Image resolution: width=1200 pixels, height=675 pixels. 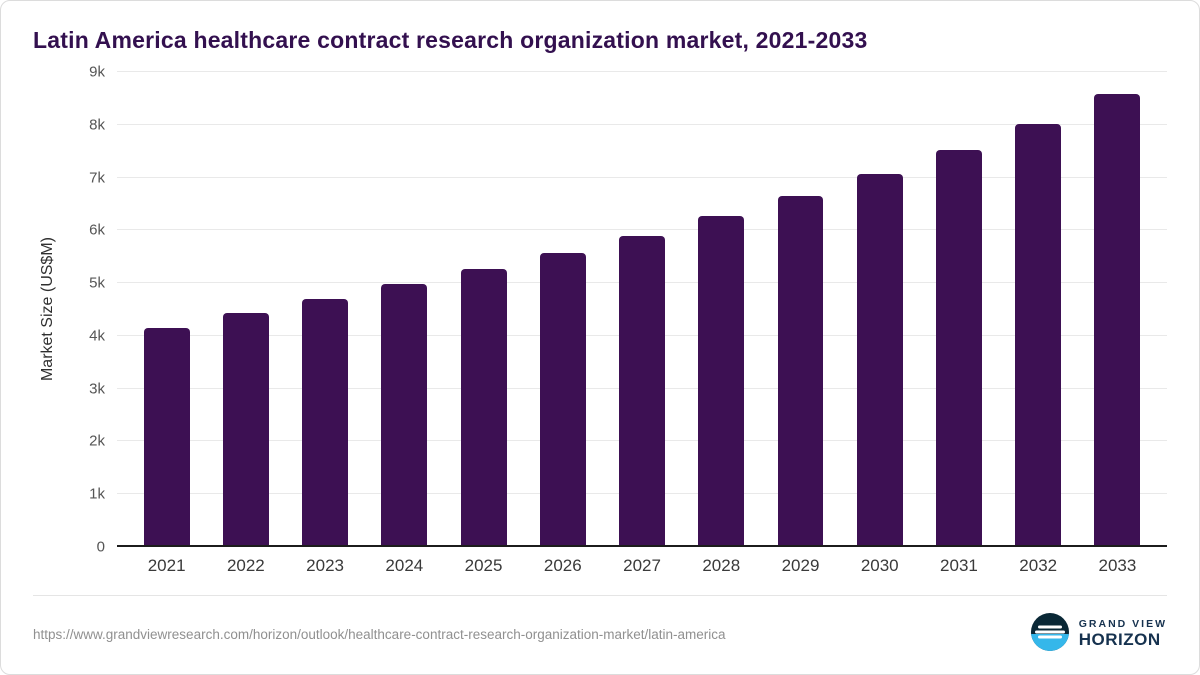 I want to click on x-tick-label: 2033, so click(x=1117, y=565).